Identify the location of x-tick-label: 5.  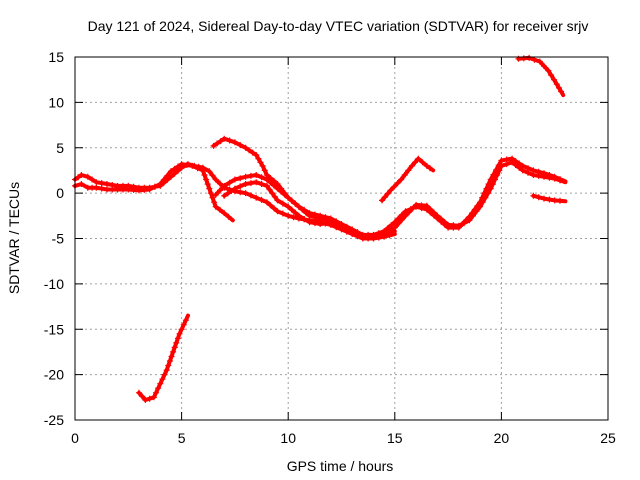
(182, 438).